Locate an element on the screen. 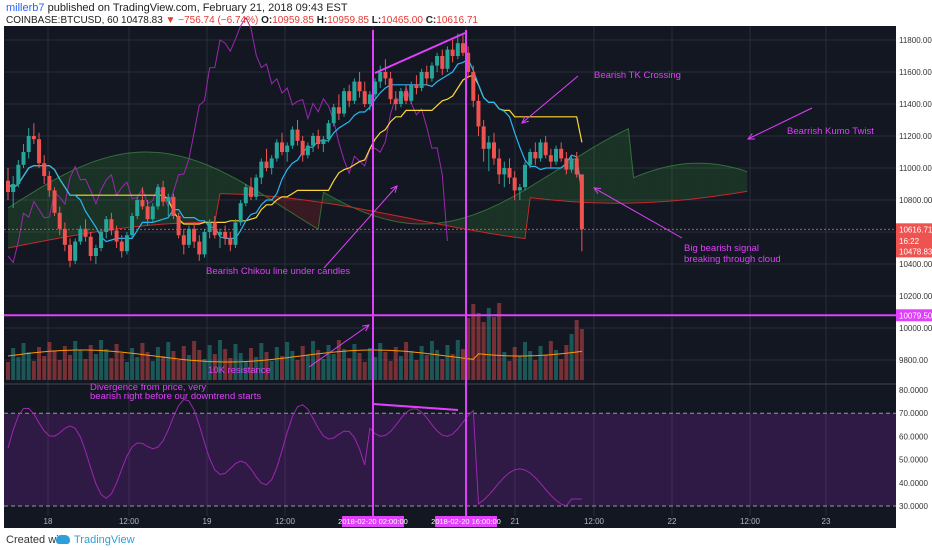 This screenshot has height=550, width=932. low-label: L: is located at coordinates (376, 20).